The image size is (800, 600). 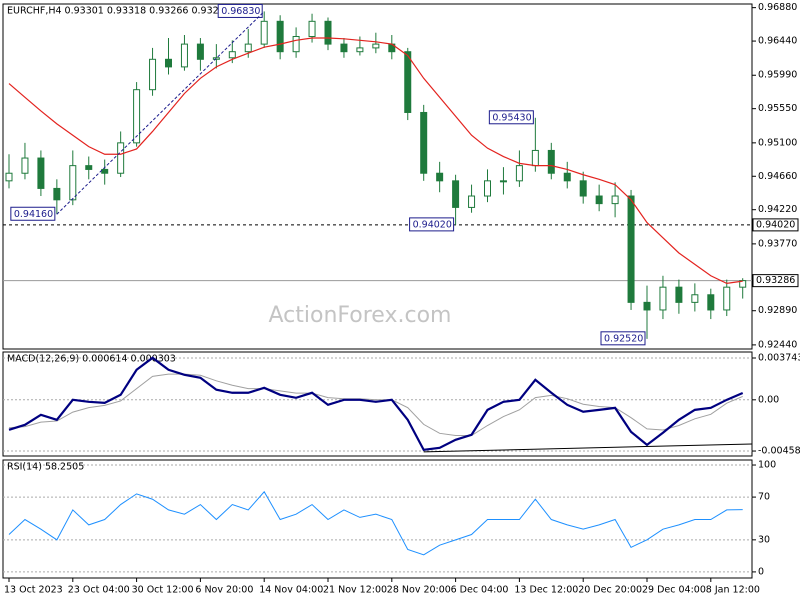 What do you see at coordinates (163, 590) in the screenshot?
I see `x-tick-label: 30 Oct 12:00` at bounding box center [163, 590].